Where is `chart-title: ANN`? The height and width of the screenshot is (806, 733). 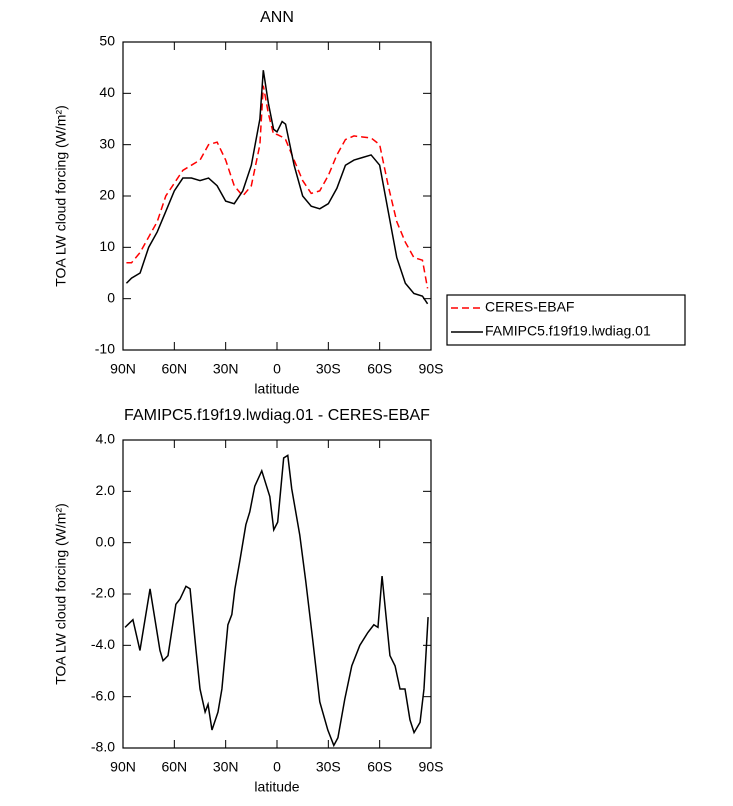 chart-title: ANN is located at coordinates (277, 17).